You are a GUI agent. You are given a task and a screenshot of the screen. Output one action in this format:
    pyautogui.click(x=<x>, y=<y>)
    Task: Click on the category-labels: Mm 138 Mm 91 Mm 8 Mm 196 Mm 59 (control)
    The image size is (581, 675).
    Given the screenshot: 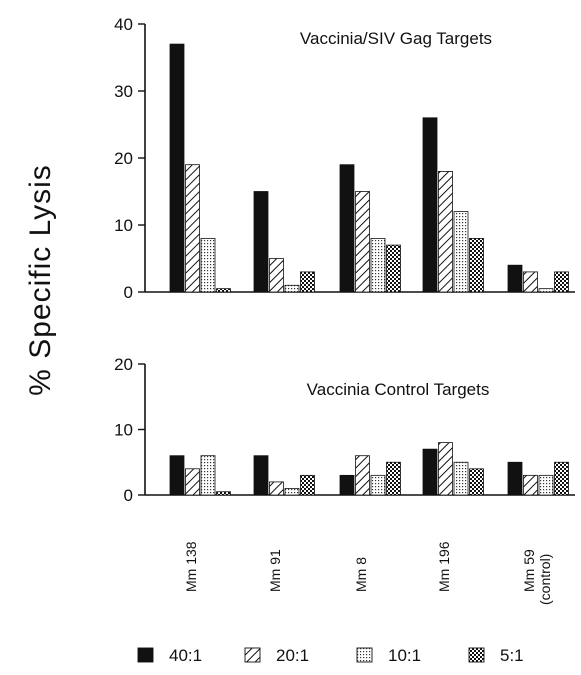 What is the action you would take?
    pyautogui.click(x=368, y=573)
    